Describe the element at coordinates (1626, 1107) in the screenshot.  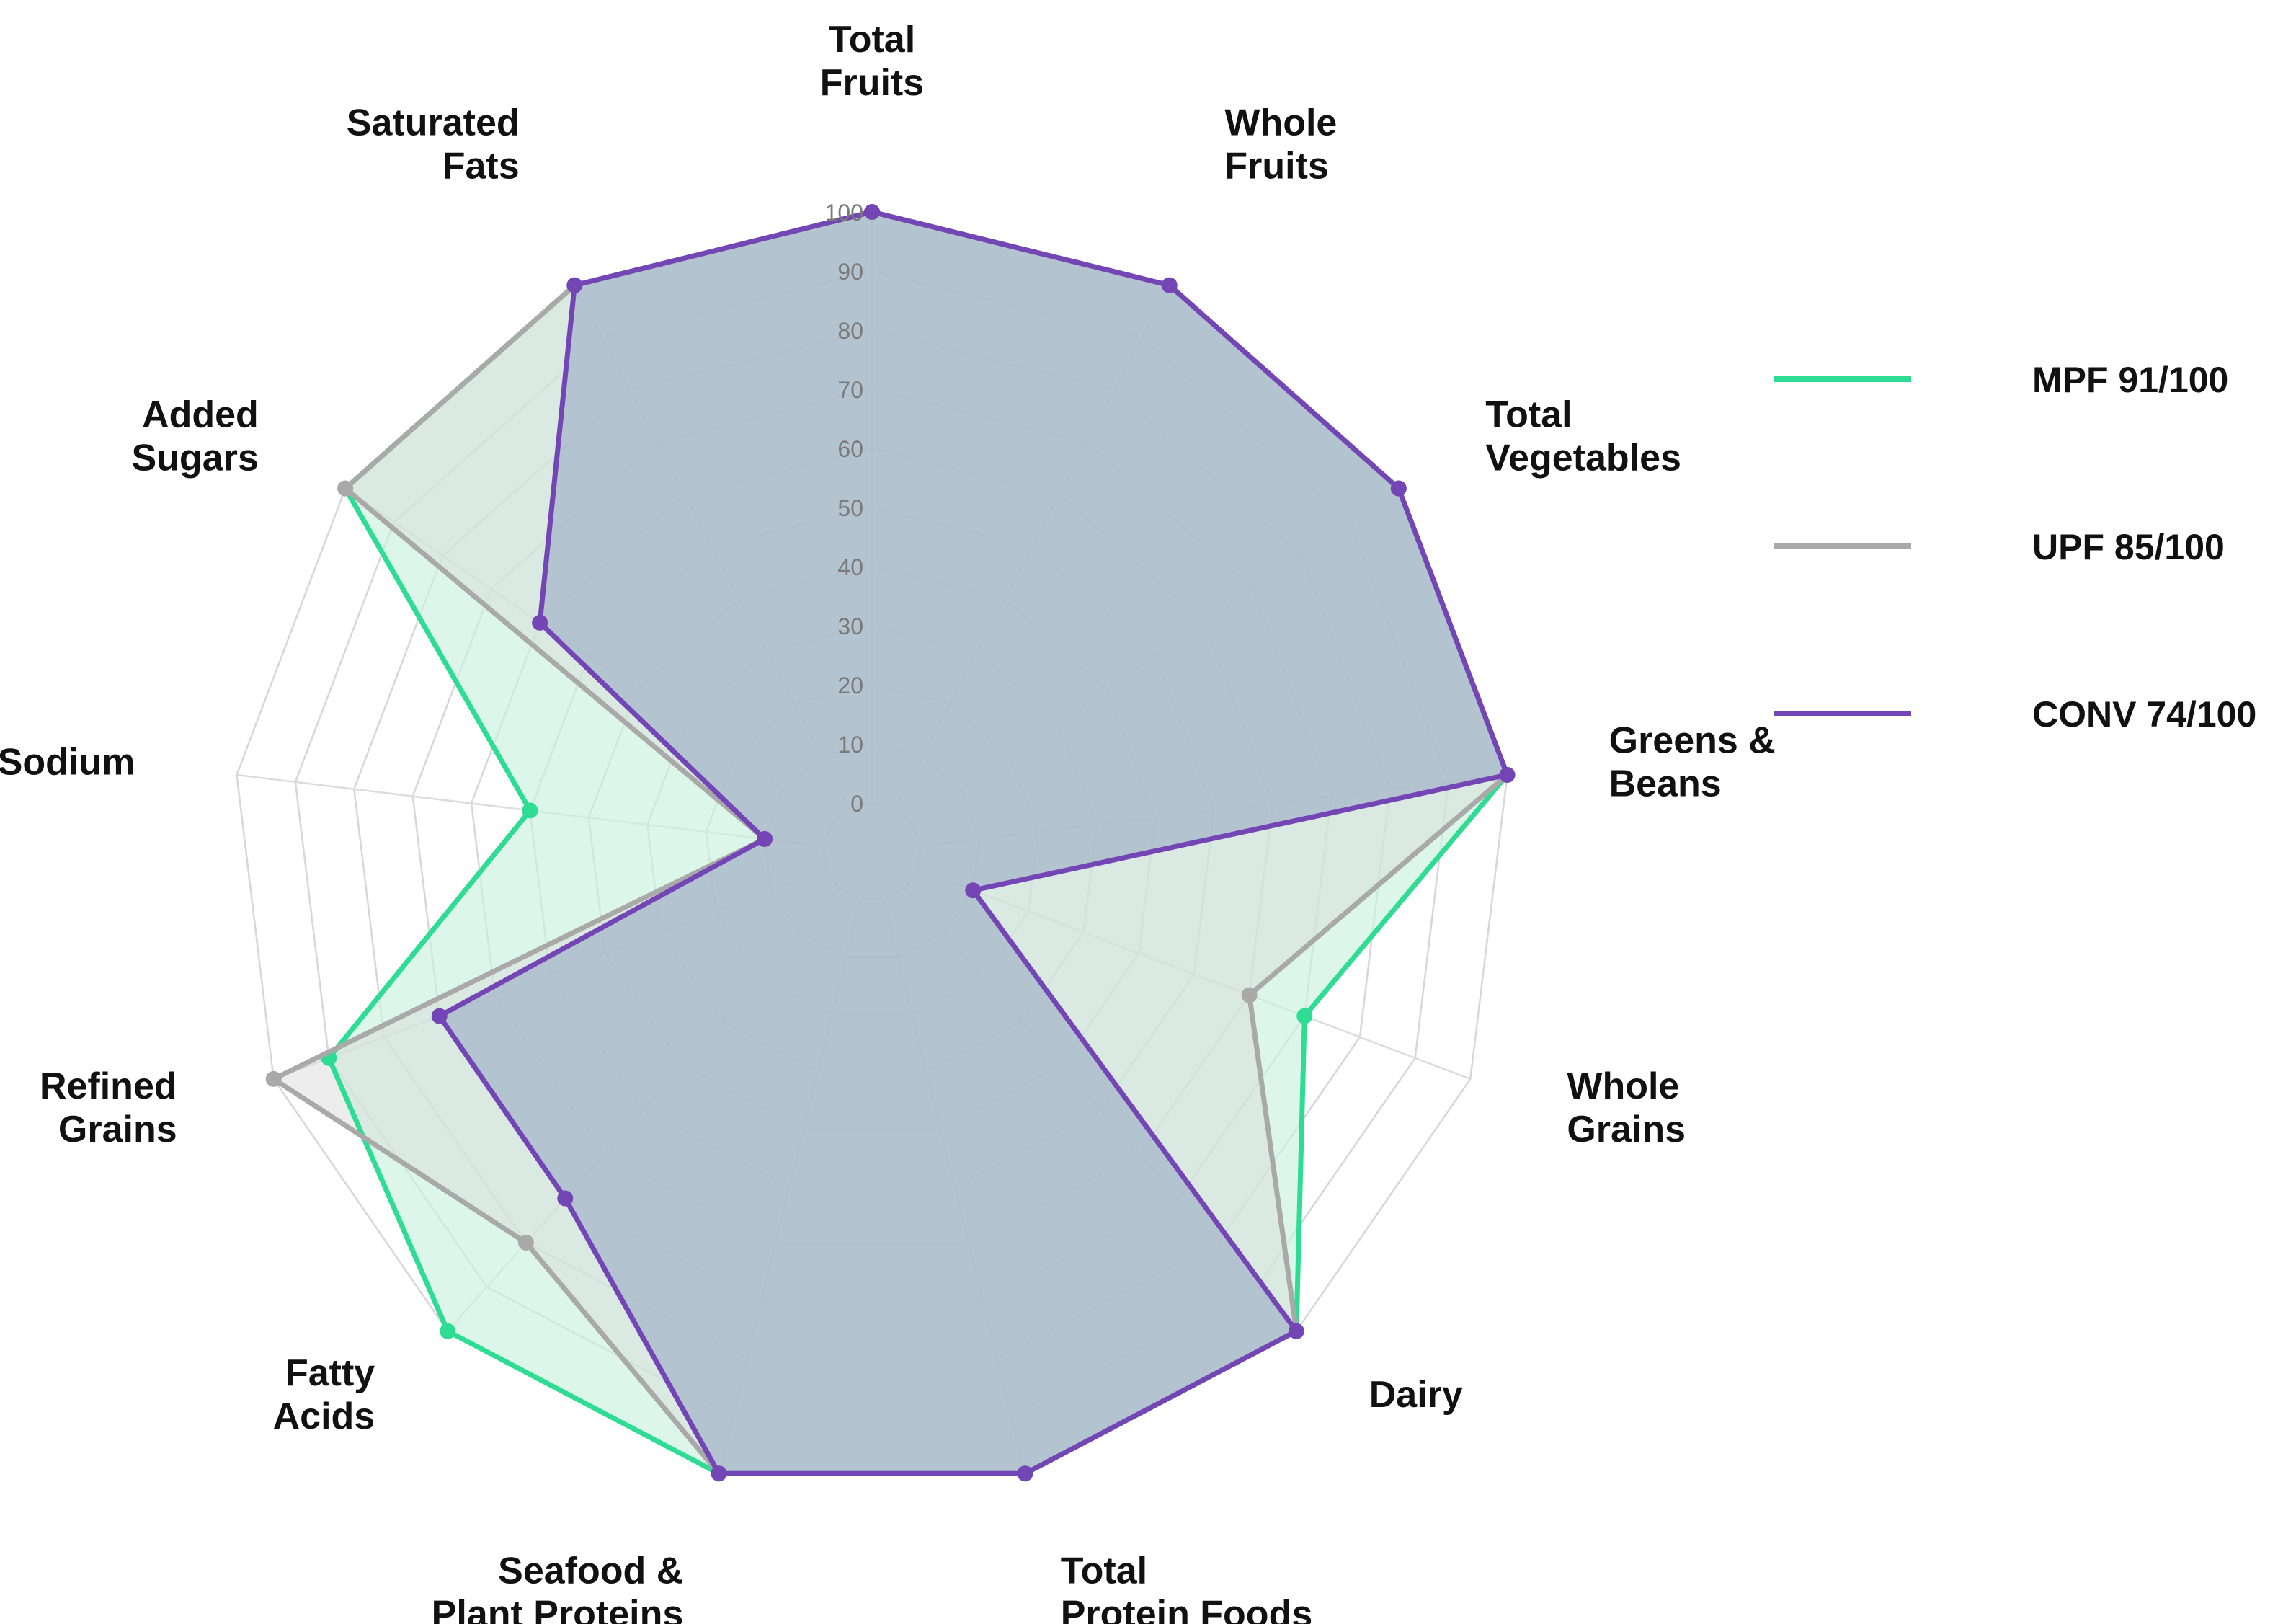
I see `axis-label: Whole Grains` at that location.